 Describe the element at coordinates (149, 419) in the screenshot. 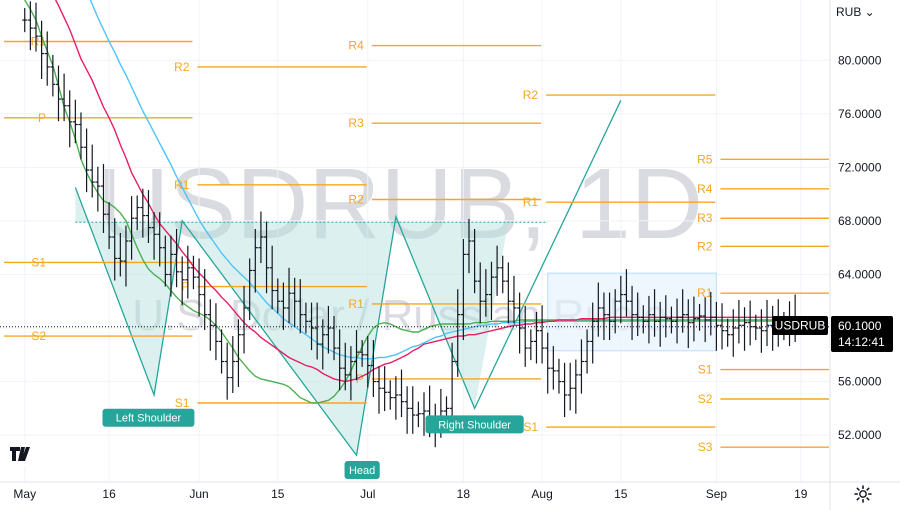

I see `annotation-label: Left Shoulder` at that location.